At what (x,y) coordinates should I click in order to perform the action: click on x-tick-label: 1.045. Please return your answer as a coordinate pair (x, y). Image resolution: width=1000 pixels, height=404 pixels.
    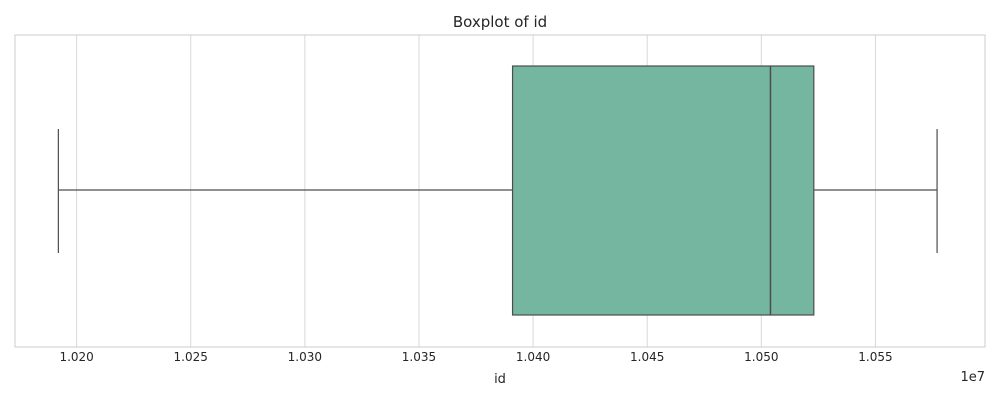
    Looking at the image, I should click on (647, 357).